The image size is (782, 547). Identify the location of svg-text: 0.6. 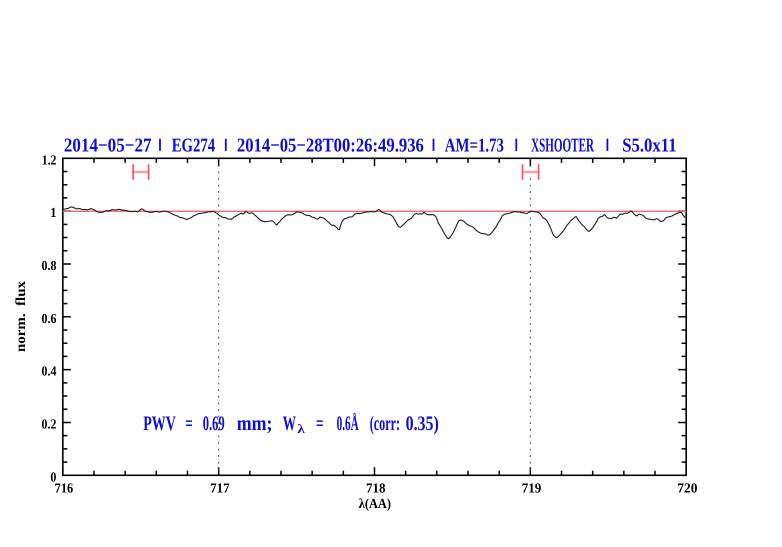
(49, 318).